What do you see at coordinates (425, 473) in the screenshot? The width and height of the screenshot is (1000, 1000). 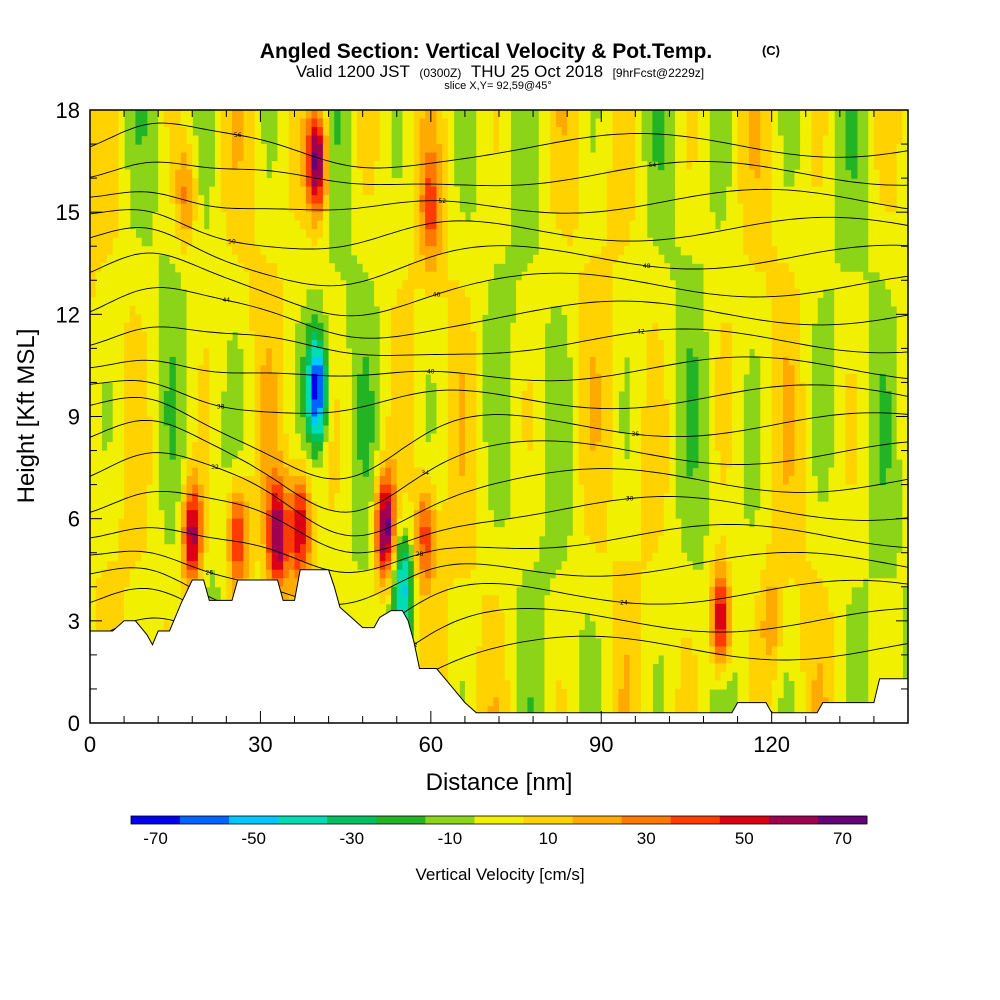 I see `contour-label: 34` at bounding box center [425, 473].